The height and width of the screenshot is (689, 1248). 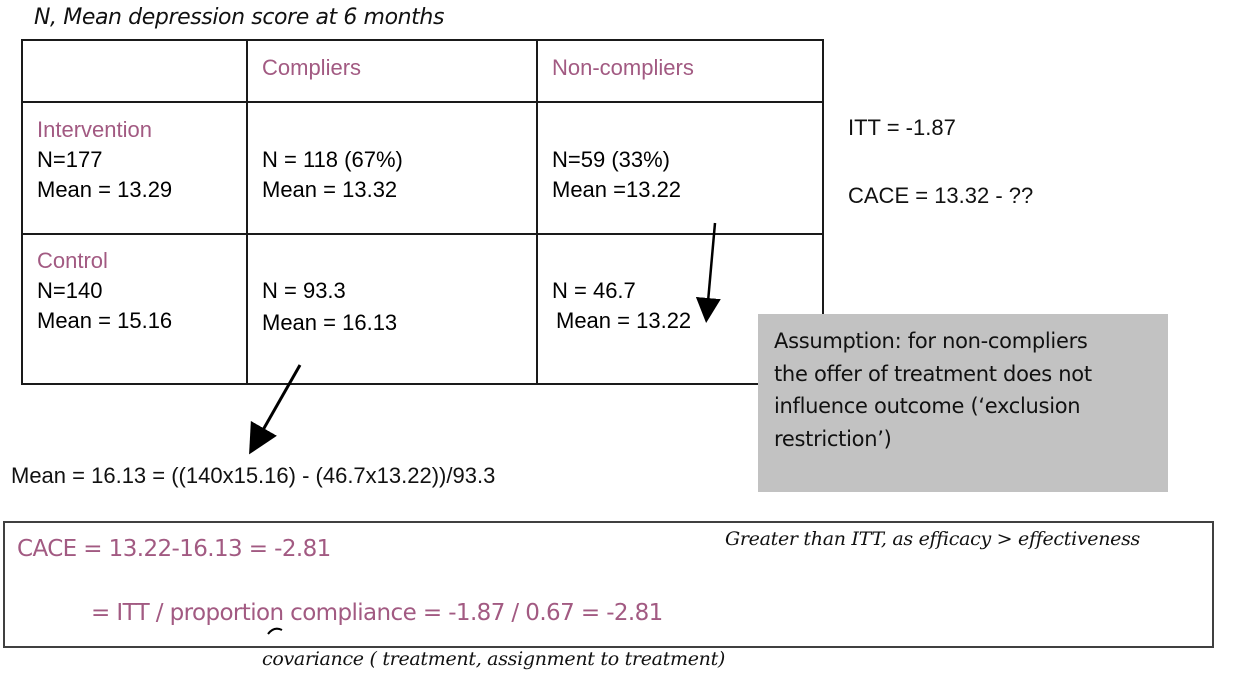 I want to click on intervention-compliers-n: N = 118 (67%), so click(x=332, y=159).